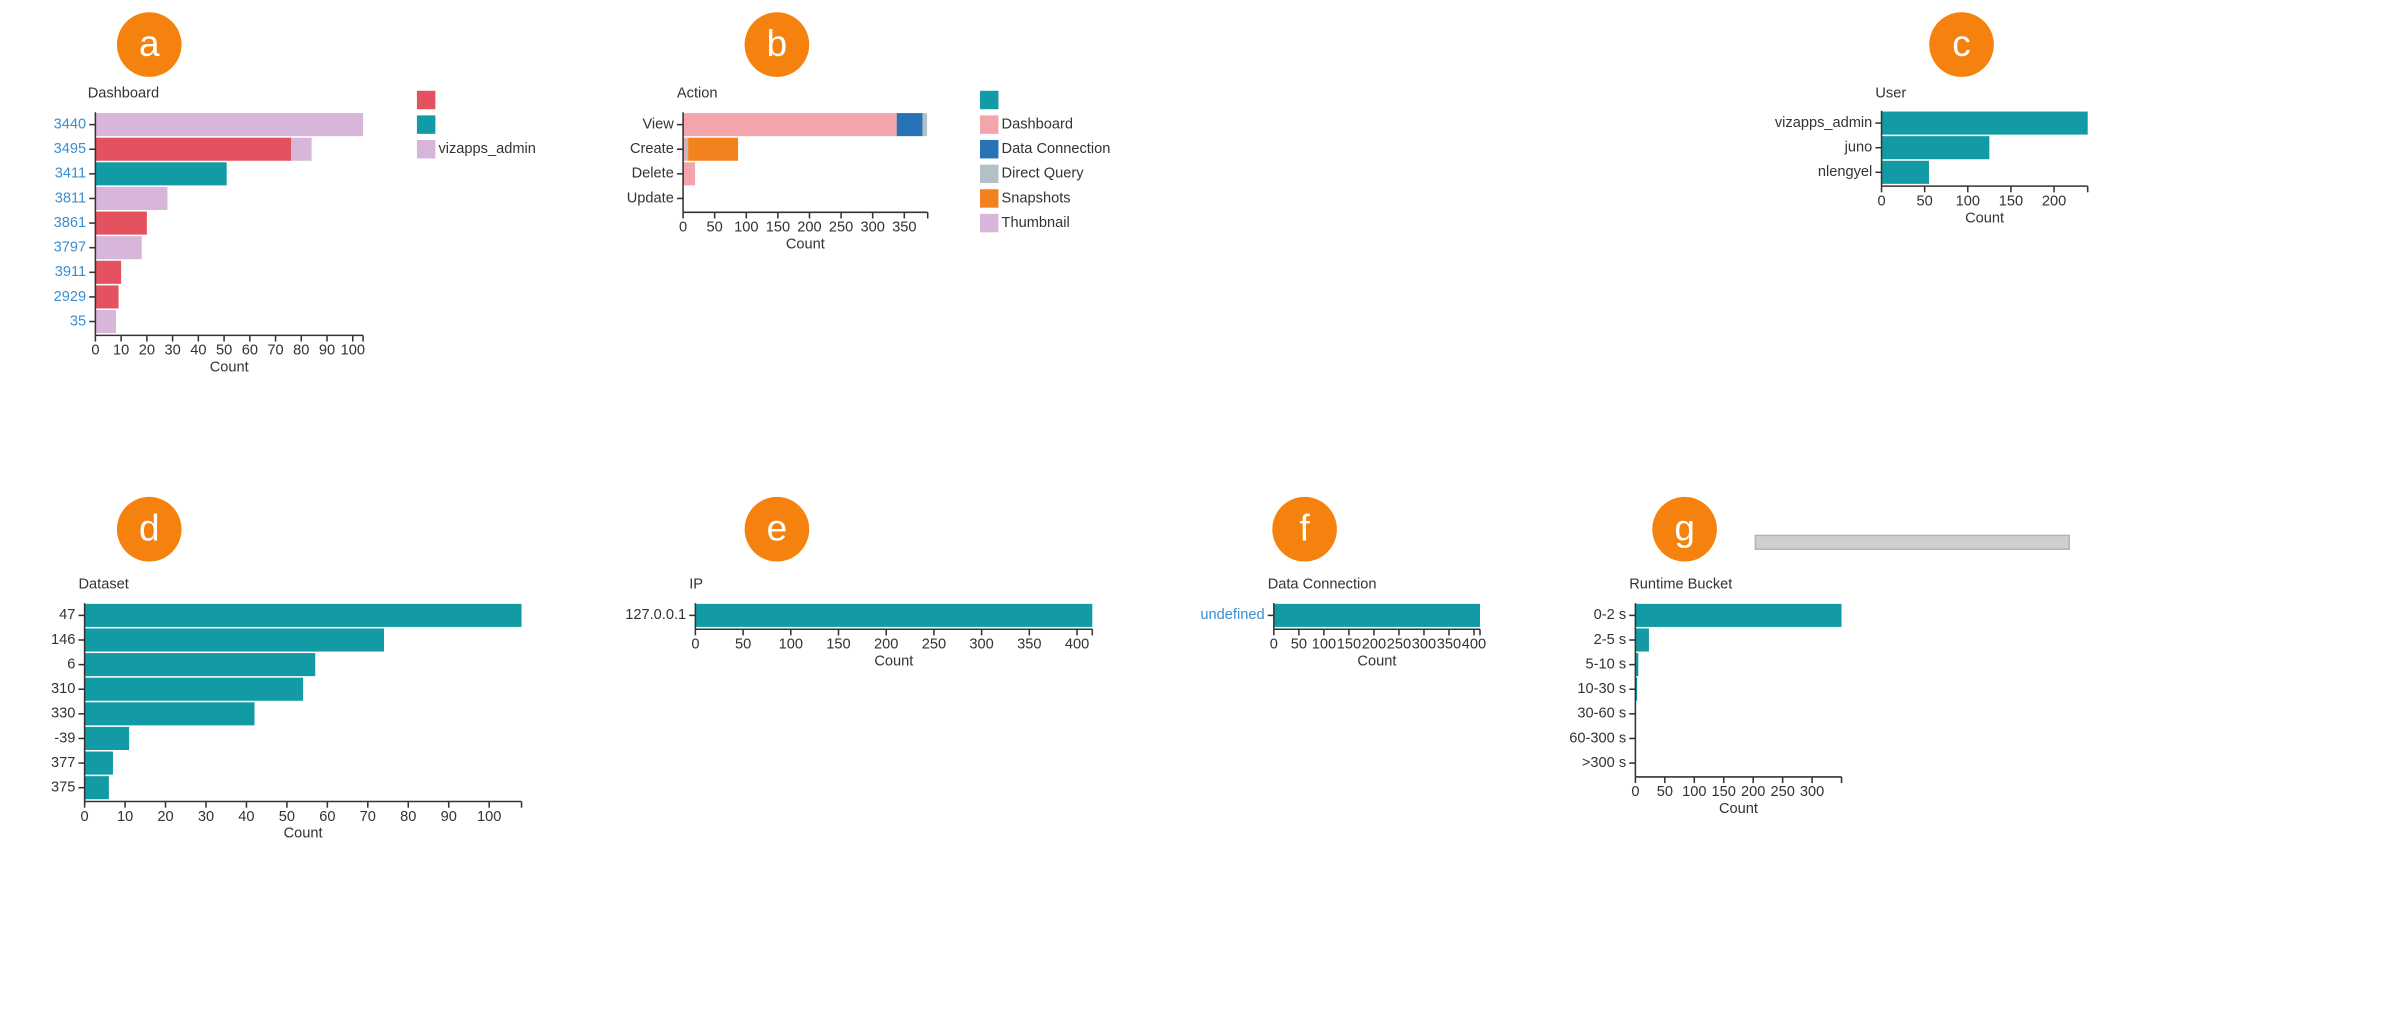  Describe the element at coordinates (70, 297) in the screenshot. I see `y-tick-label: 2929` at that location.